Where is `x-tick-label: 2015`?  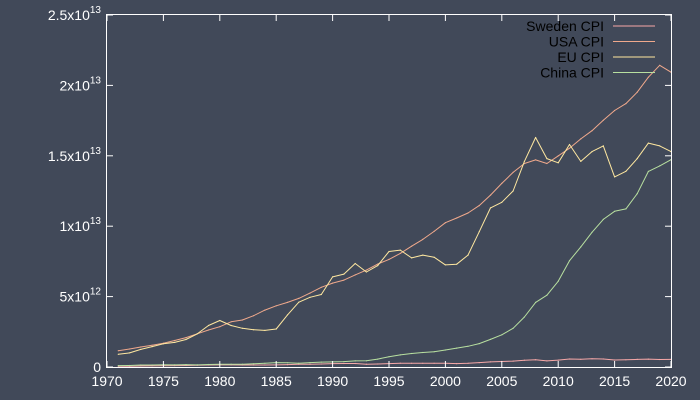
x-tick-label: 2015 is located at coordinates (614, 381).